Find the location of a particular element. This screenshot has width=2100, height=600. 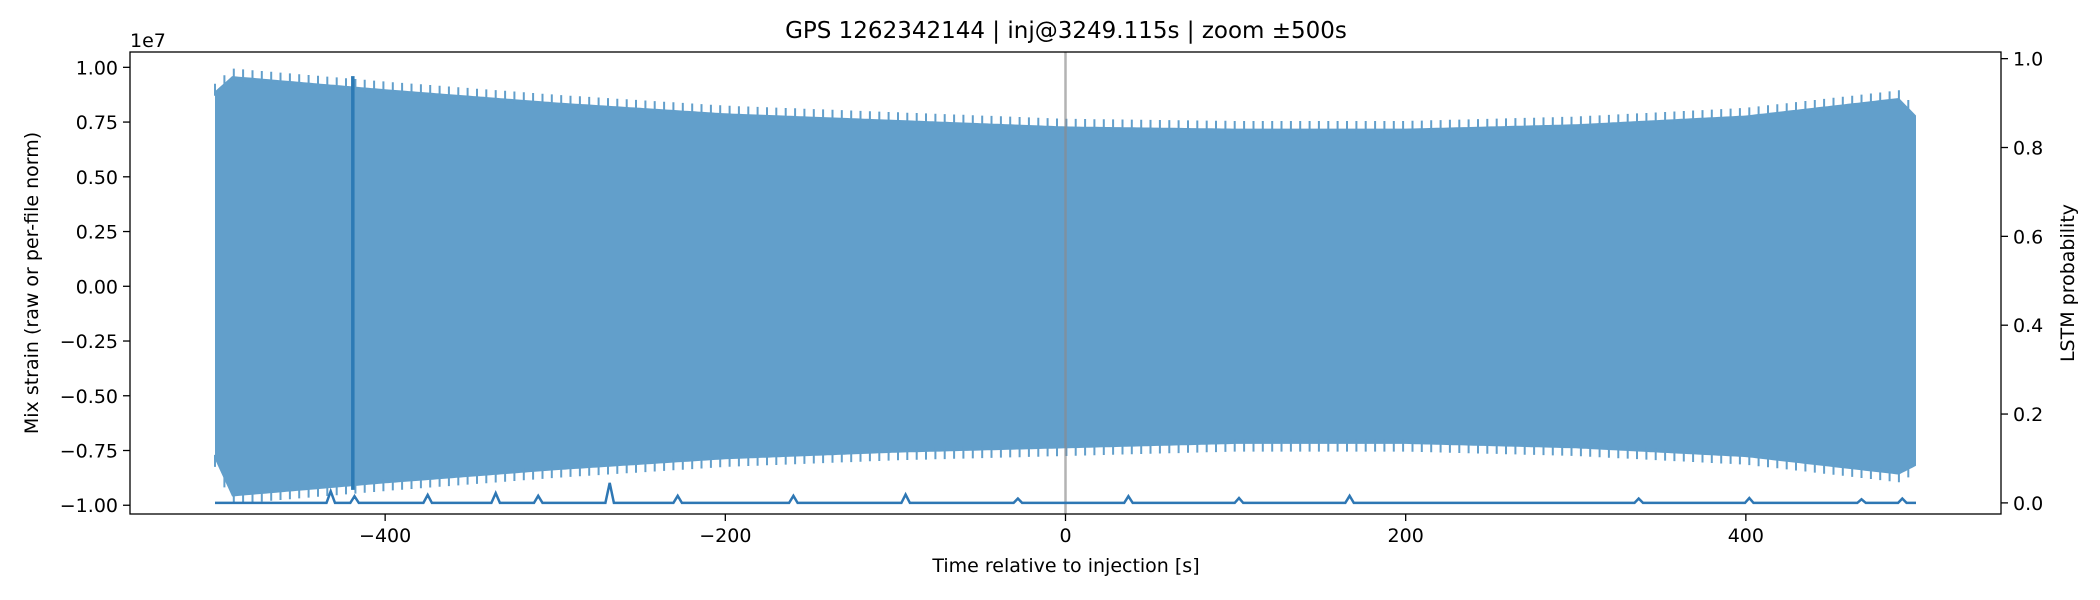

y2-tick-label: 0.6 is located at coordinates (2028, 237).